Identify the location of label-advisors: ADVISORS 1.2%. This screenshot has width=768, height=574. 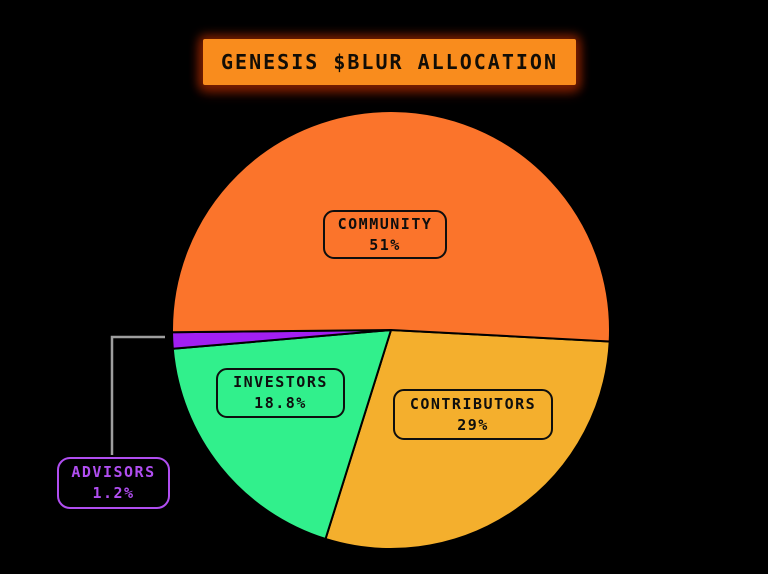
(113, 483).